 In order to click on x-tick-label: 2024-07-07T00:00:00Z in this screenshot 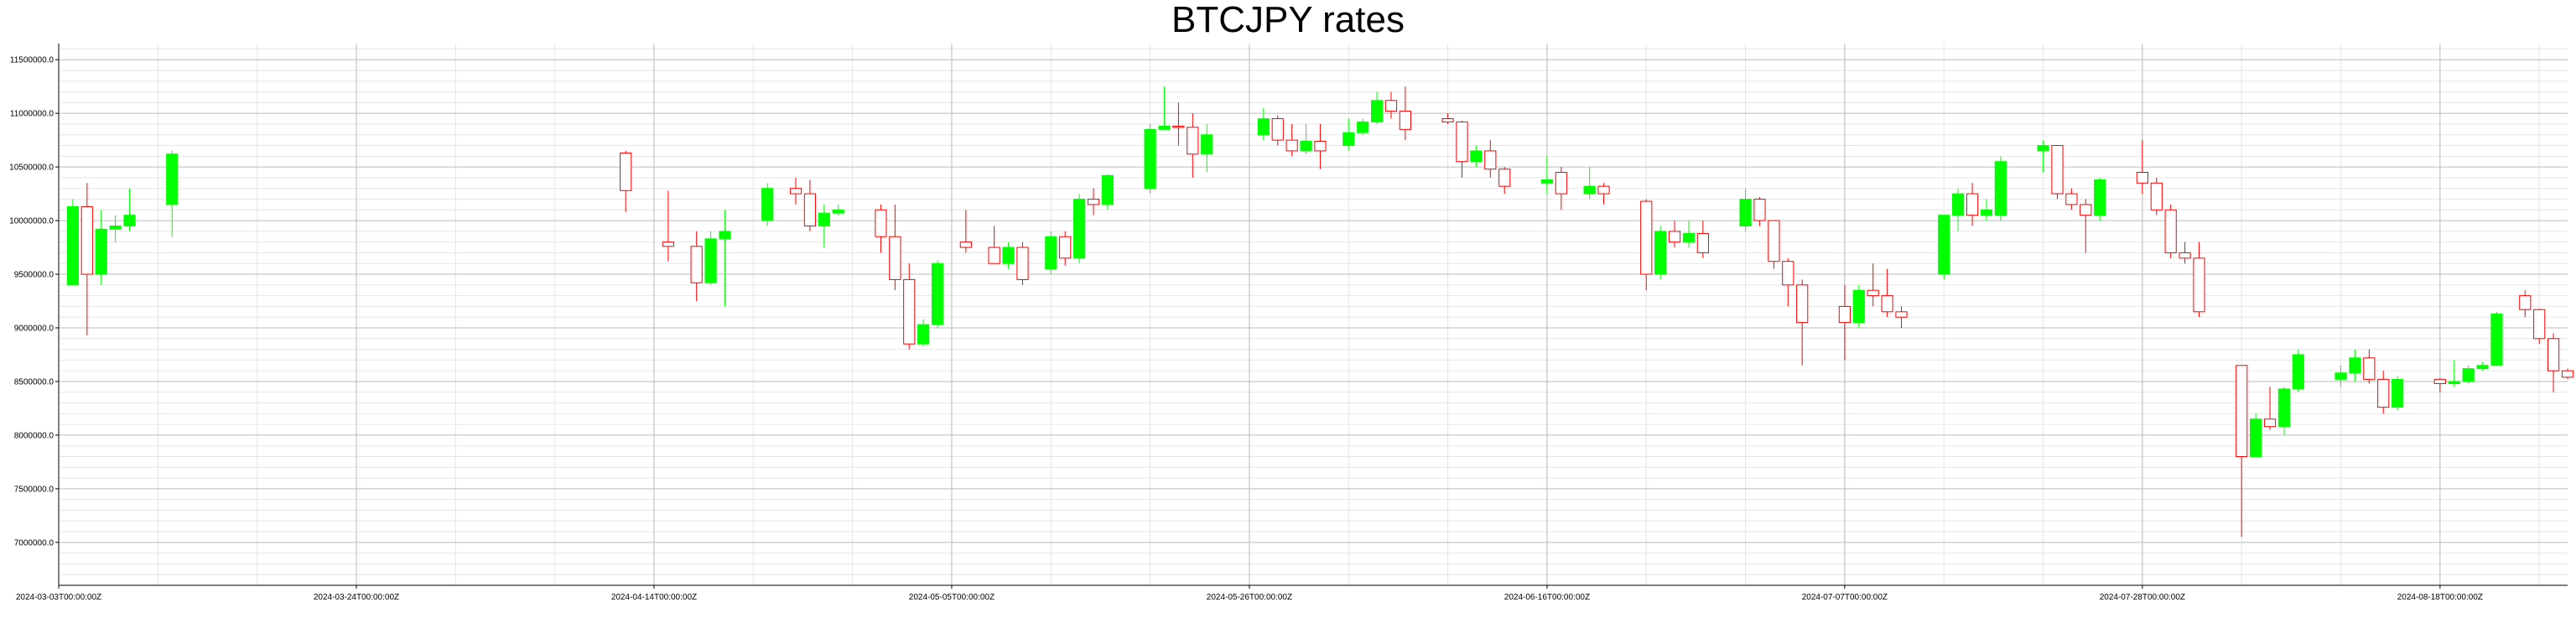, I will do `click(1845, 597)`.